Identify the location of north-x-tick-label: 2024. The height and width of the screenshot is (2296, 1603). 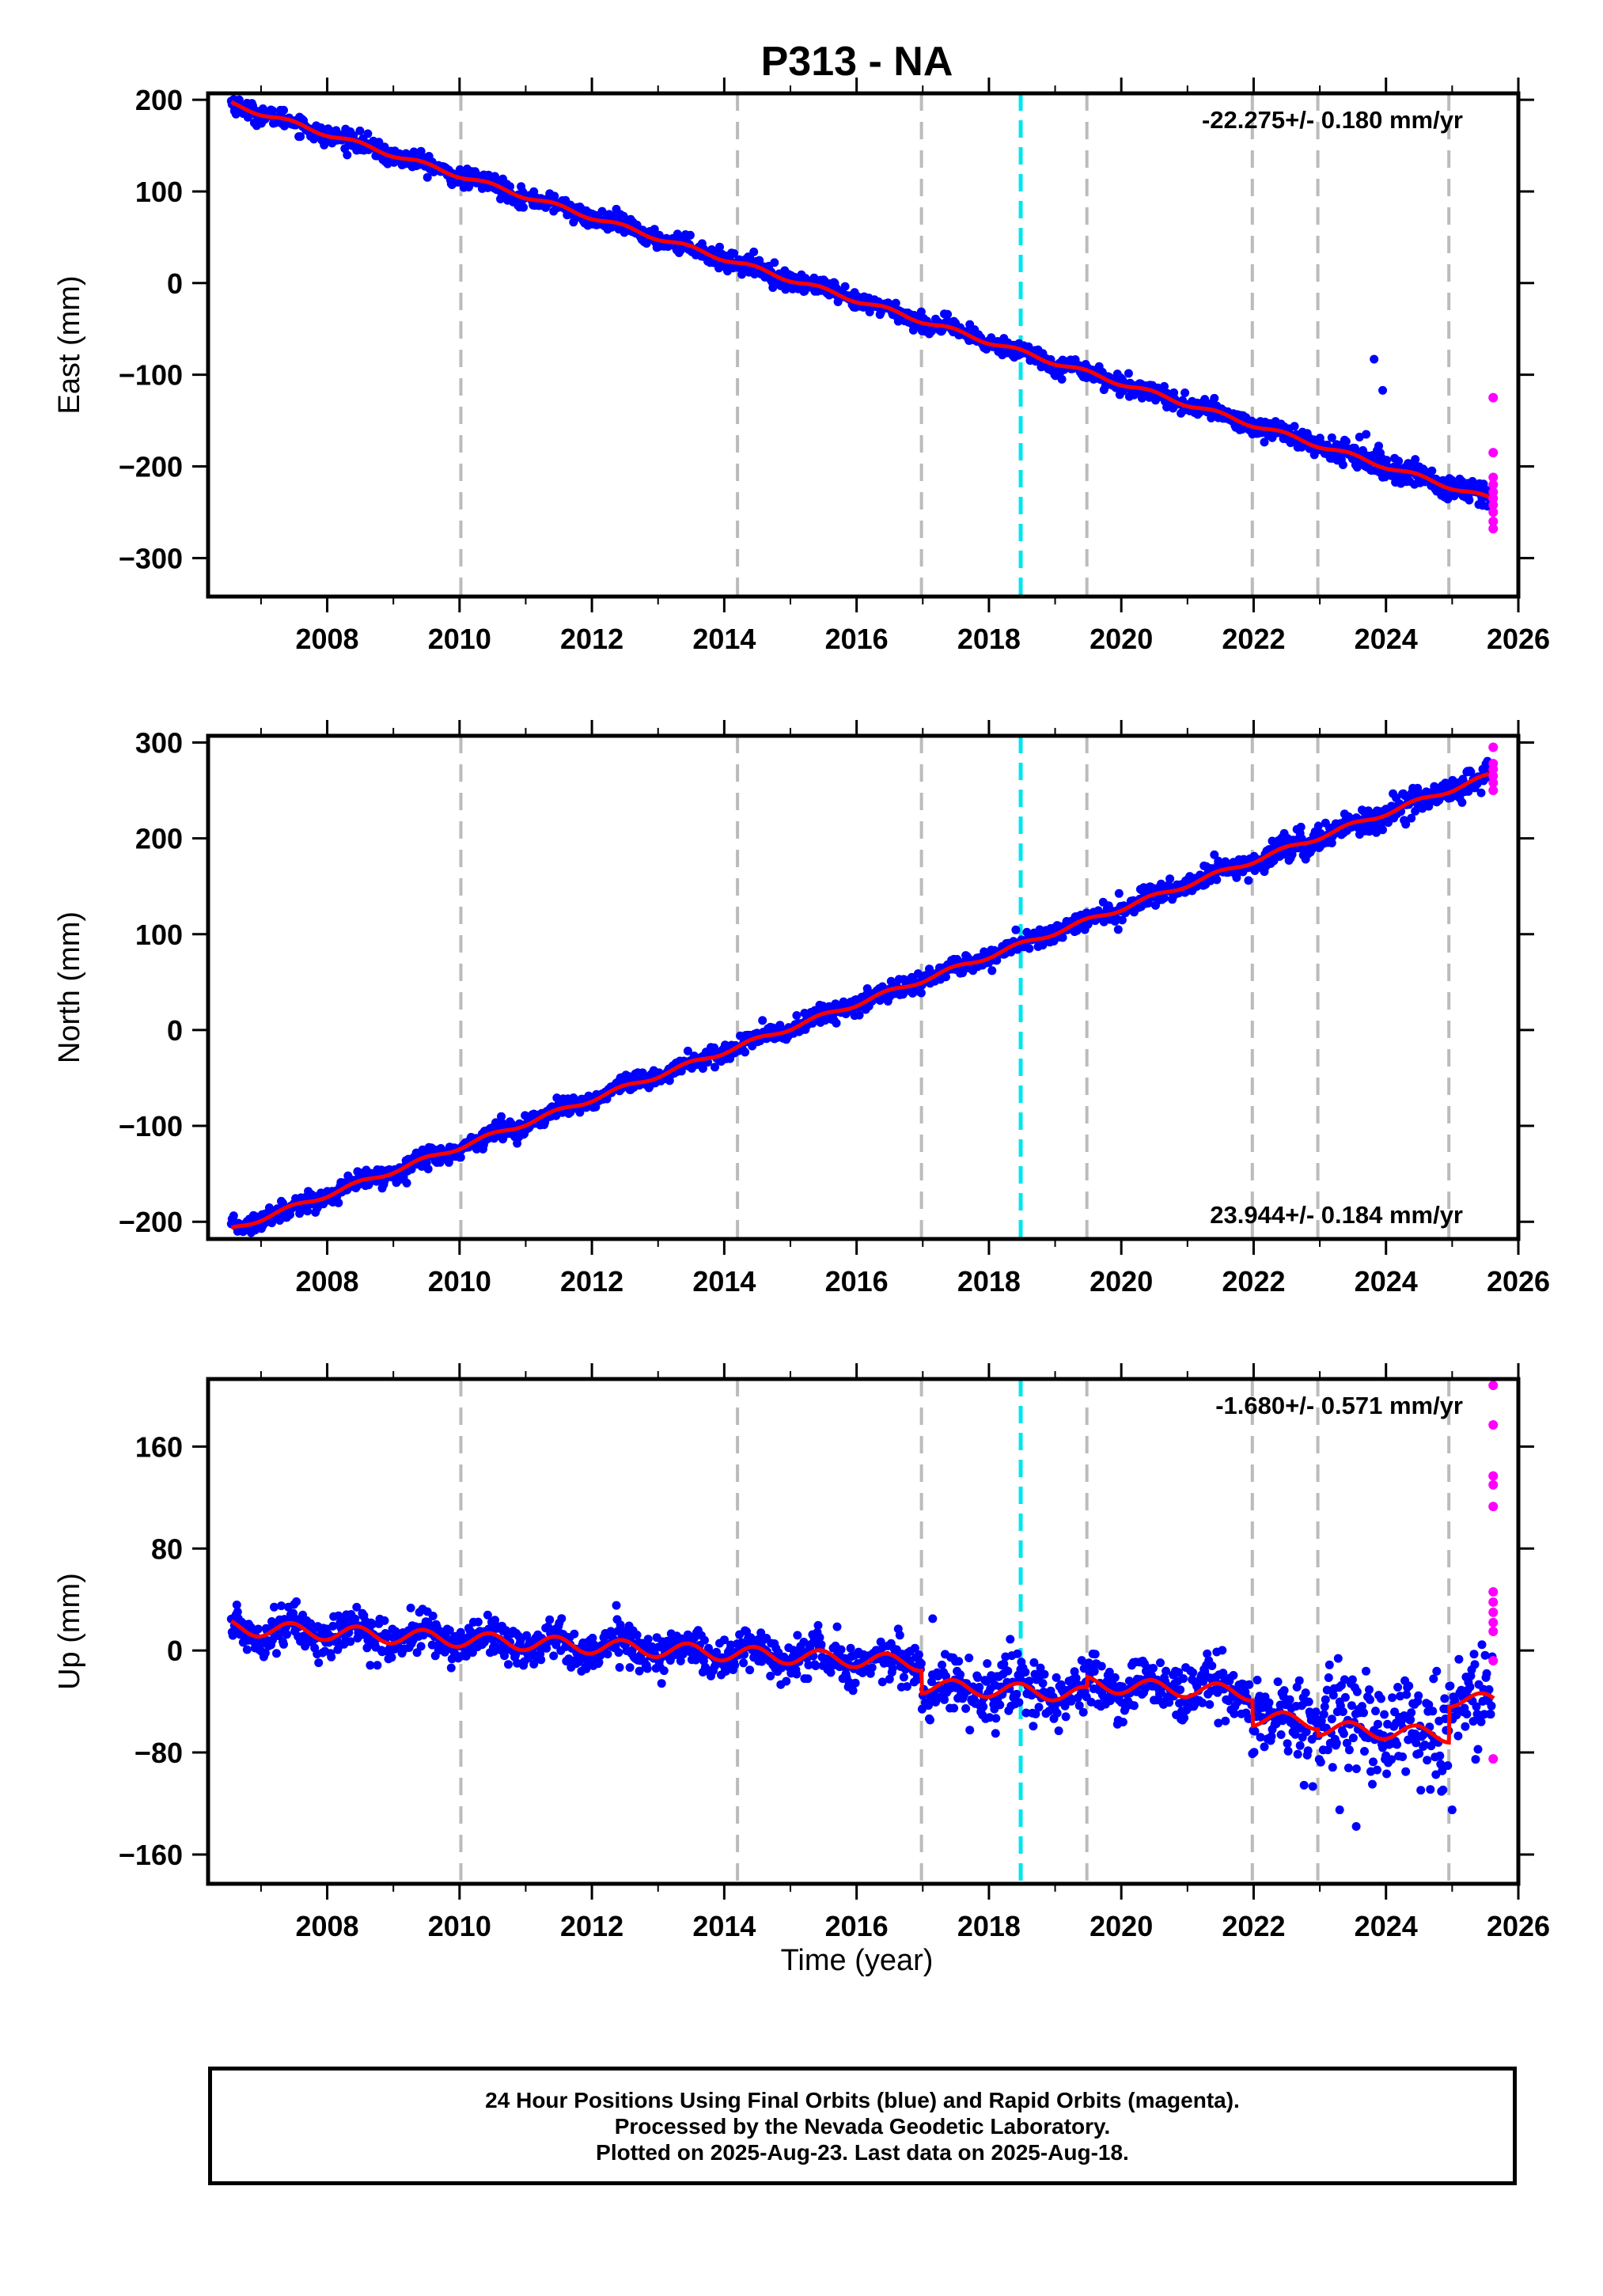
(1386, 1281).